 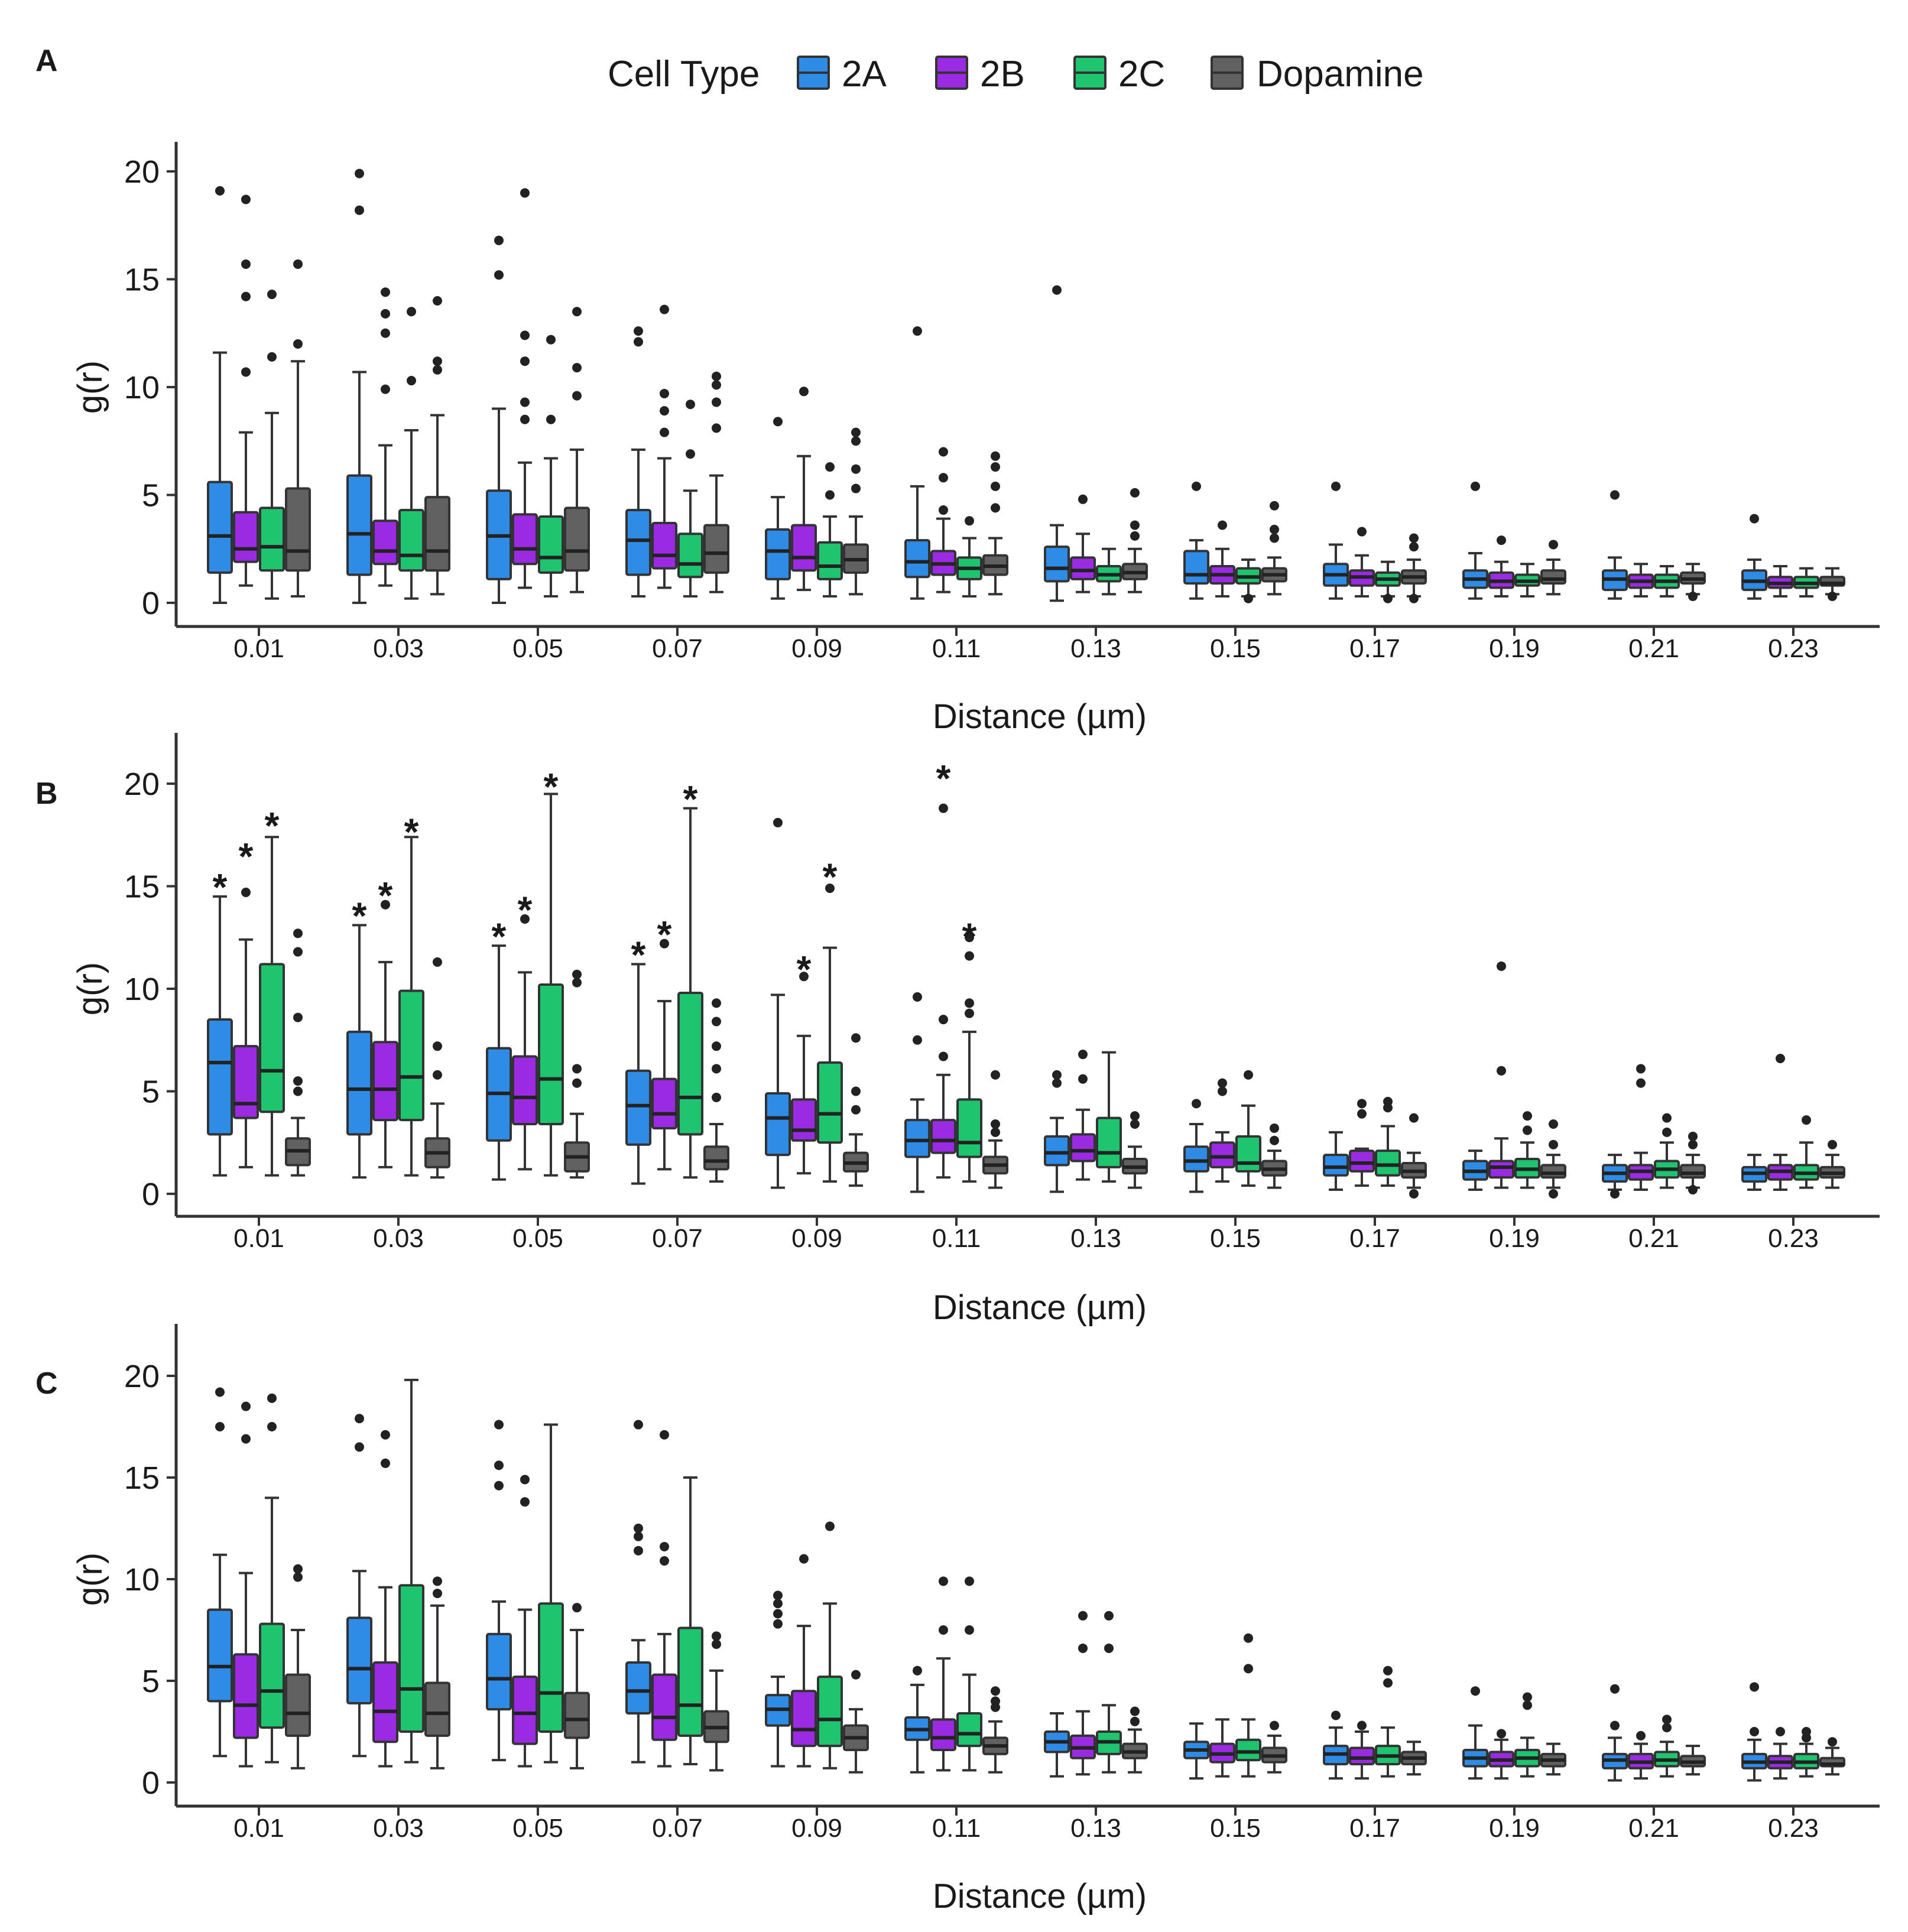 I want to click on box-a-0-05-2c, so click(x=551, y=466).